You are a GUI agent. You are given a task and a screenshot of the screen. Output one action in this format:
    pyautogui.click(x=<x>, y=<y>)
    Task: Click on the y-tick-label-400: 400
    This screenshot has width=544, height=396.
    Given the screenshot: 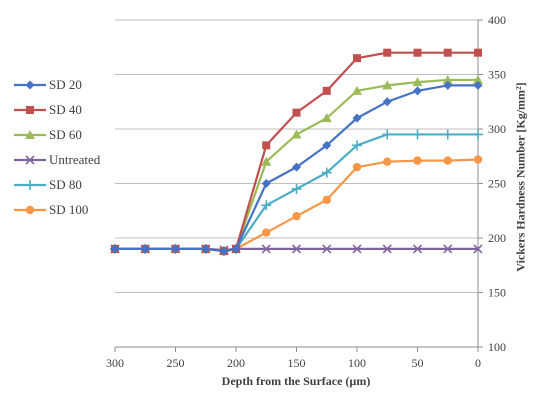 What is the action you would take?
    pyautogui.click(x=497, y=20)
    